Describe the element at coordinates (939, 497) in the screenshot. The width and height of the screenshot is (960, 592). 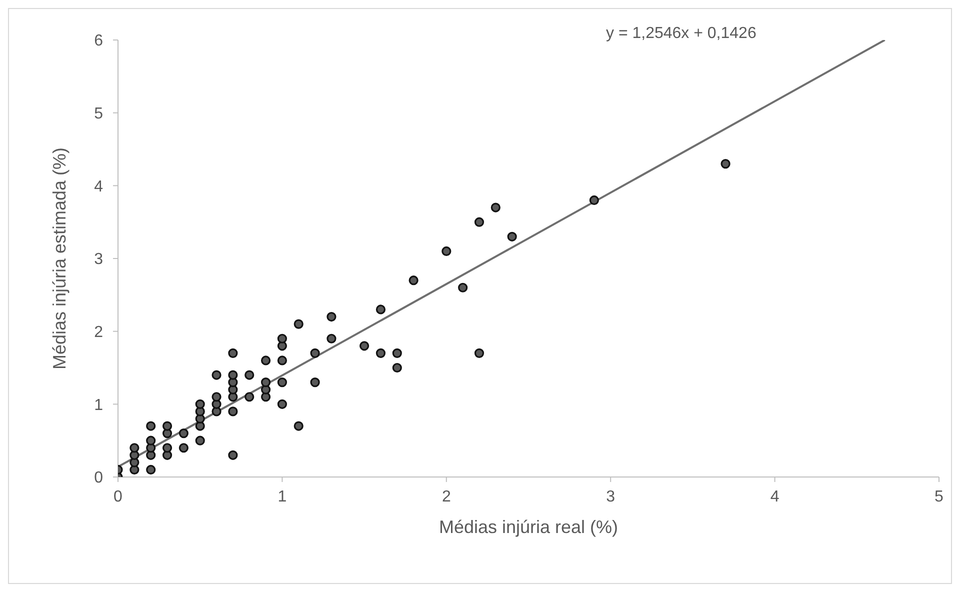
I see `x-tick-label: 5` at that location.